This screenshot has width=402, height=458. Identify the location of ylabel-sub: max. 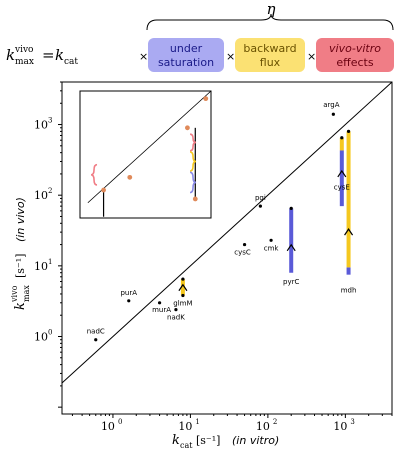
(26, 293).